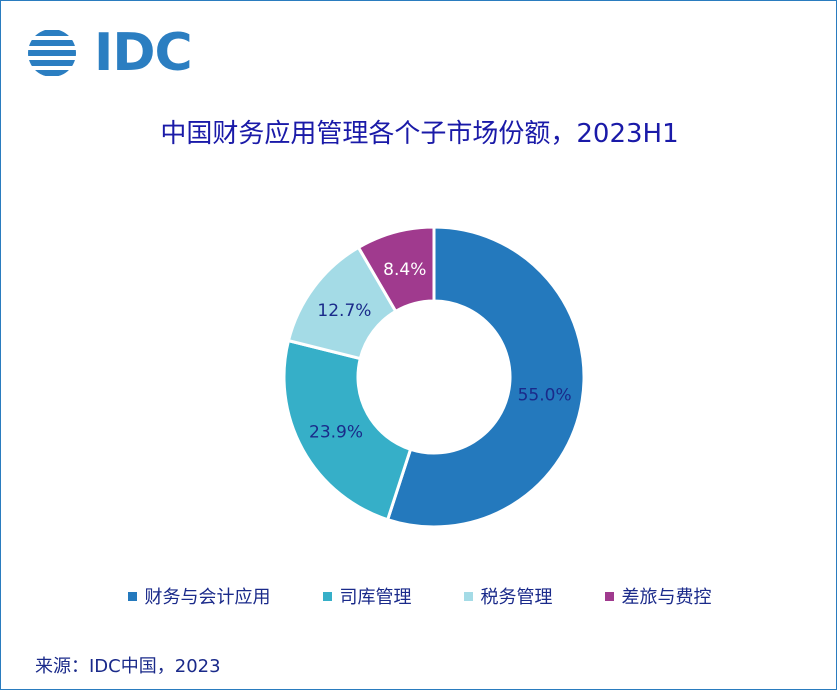  What do you see at coordinates (404, 270) in the screenshot?
I see `data-label-4: 8.4%` at bounding box center [404, 270].